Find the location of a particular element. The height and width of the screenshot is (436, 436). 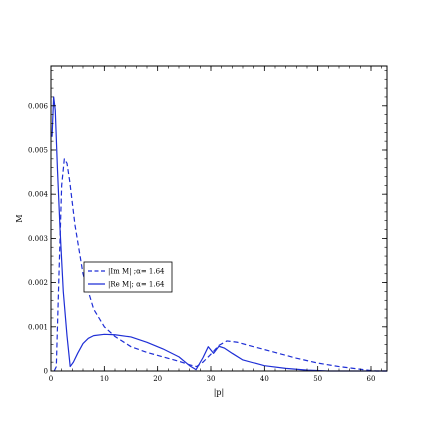

y-tick-label: 0.002 is located at coordinates (38, 283).